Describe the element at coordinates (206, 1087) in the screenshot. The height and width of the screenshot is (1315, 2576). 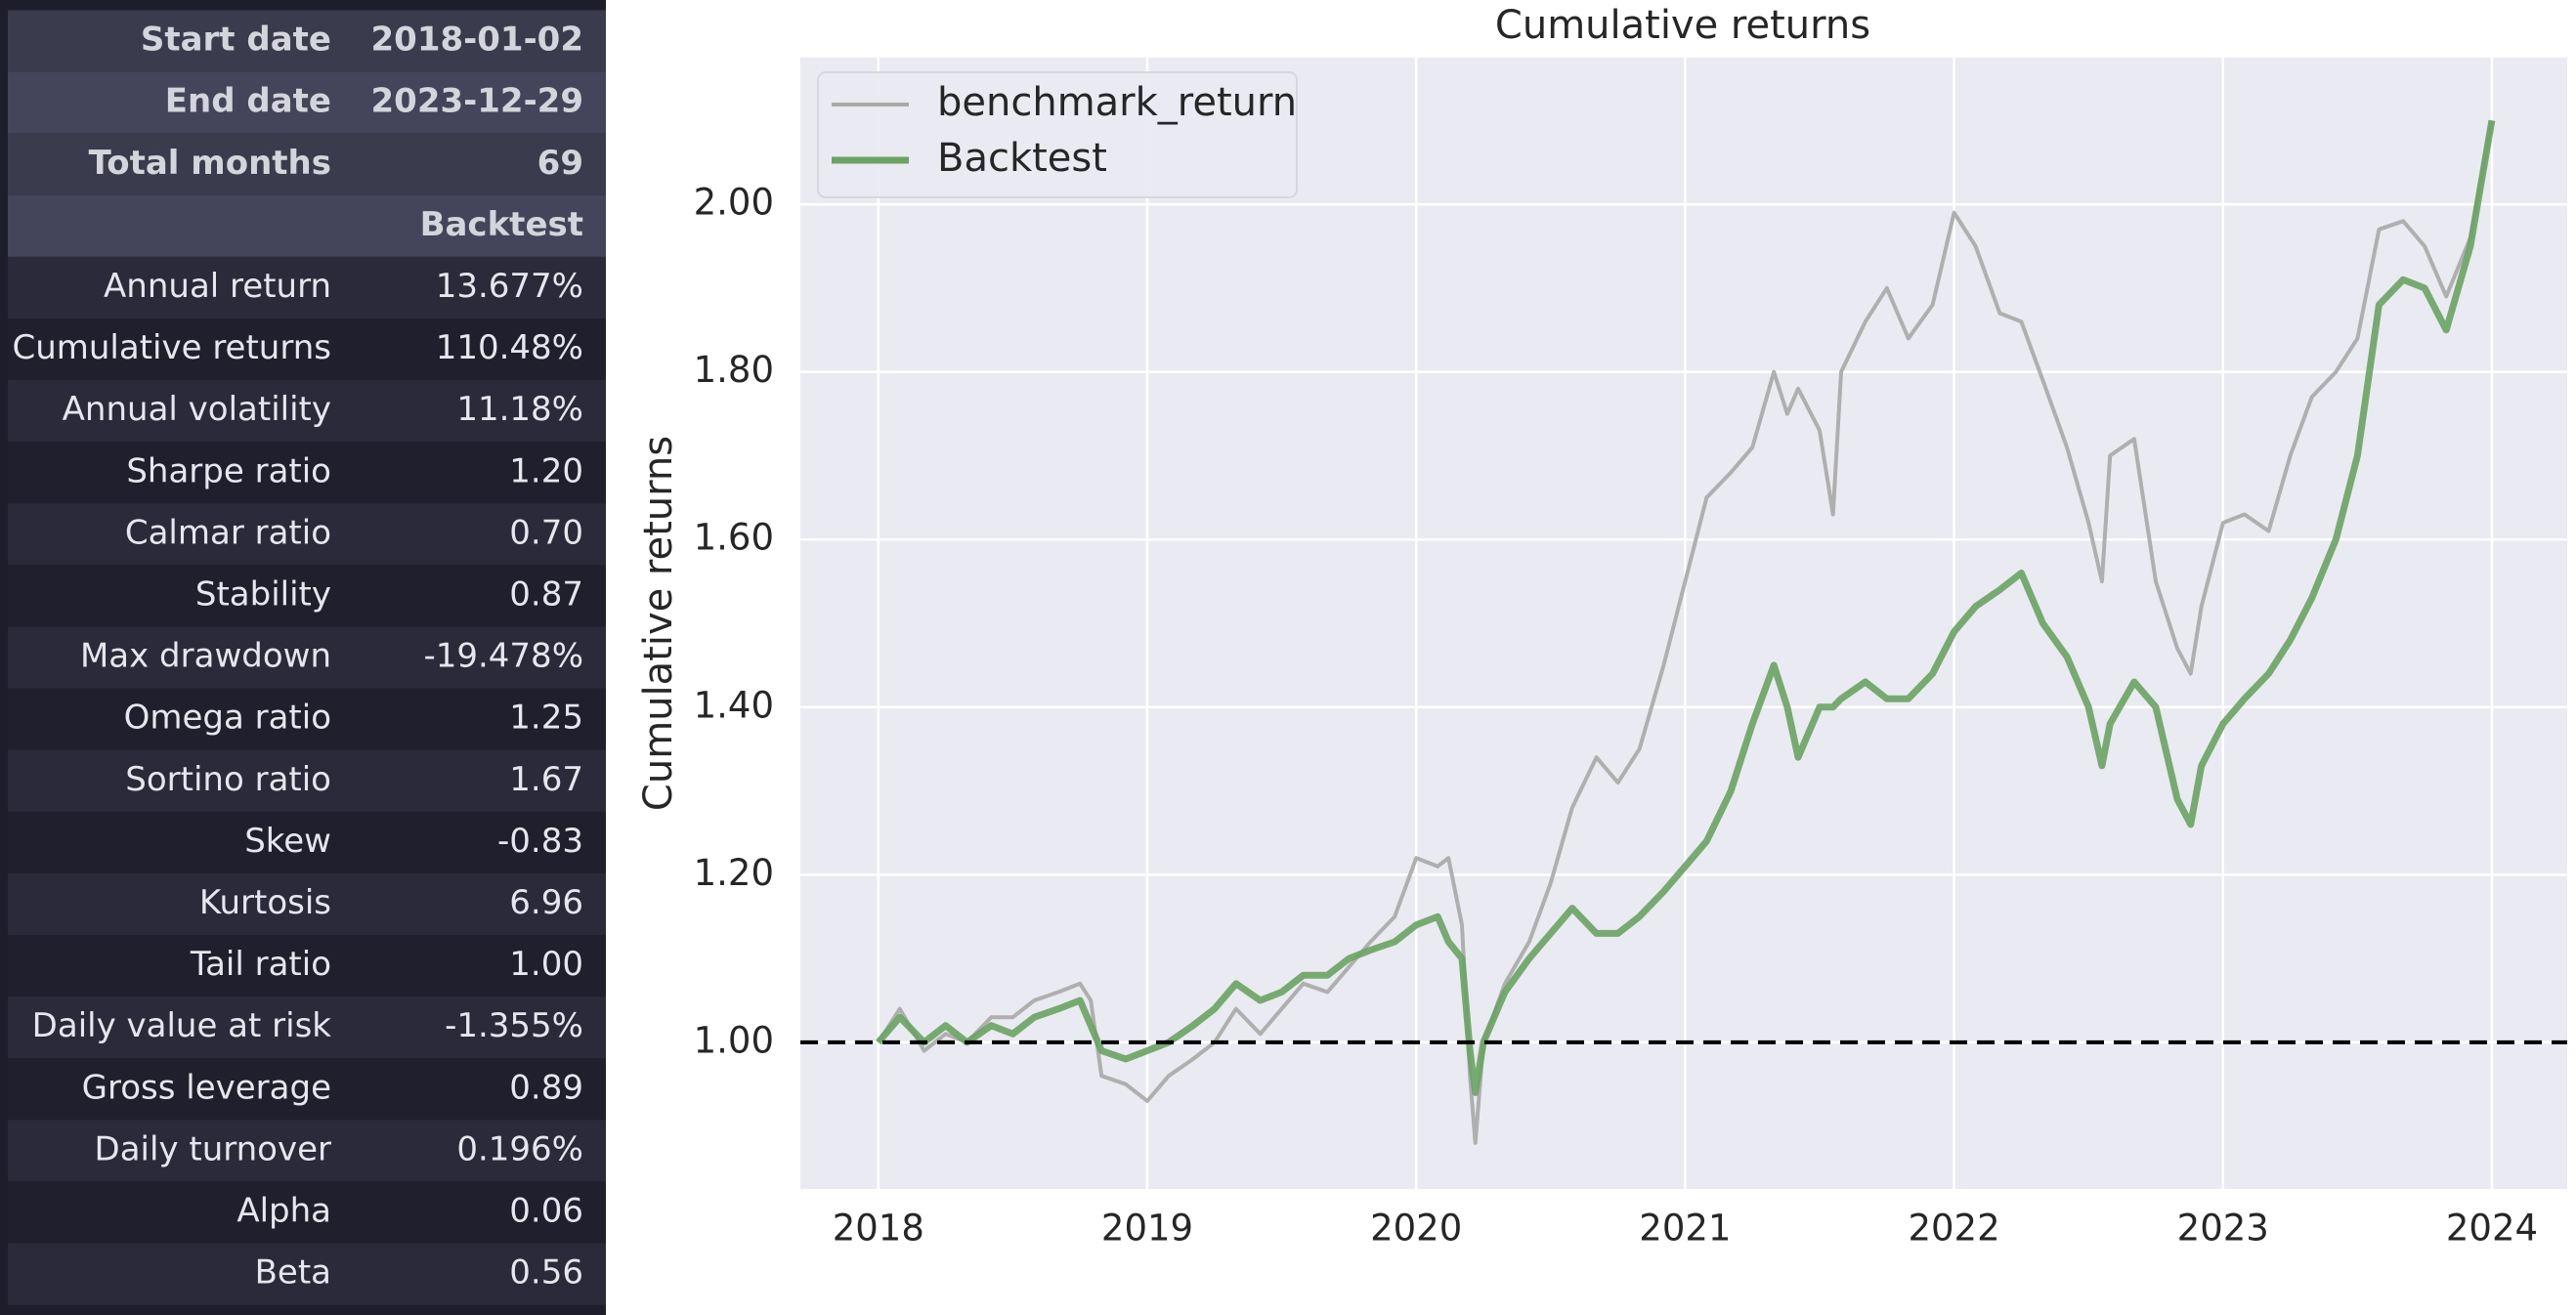
I see `row-label: Gross leverage` at that location.